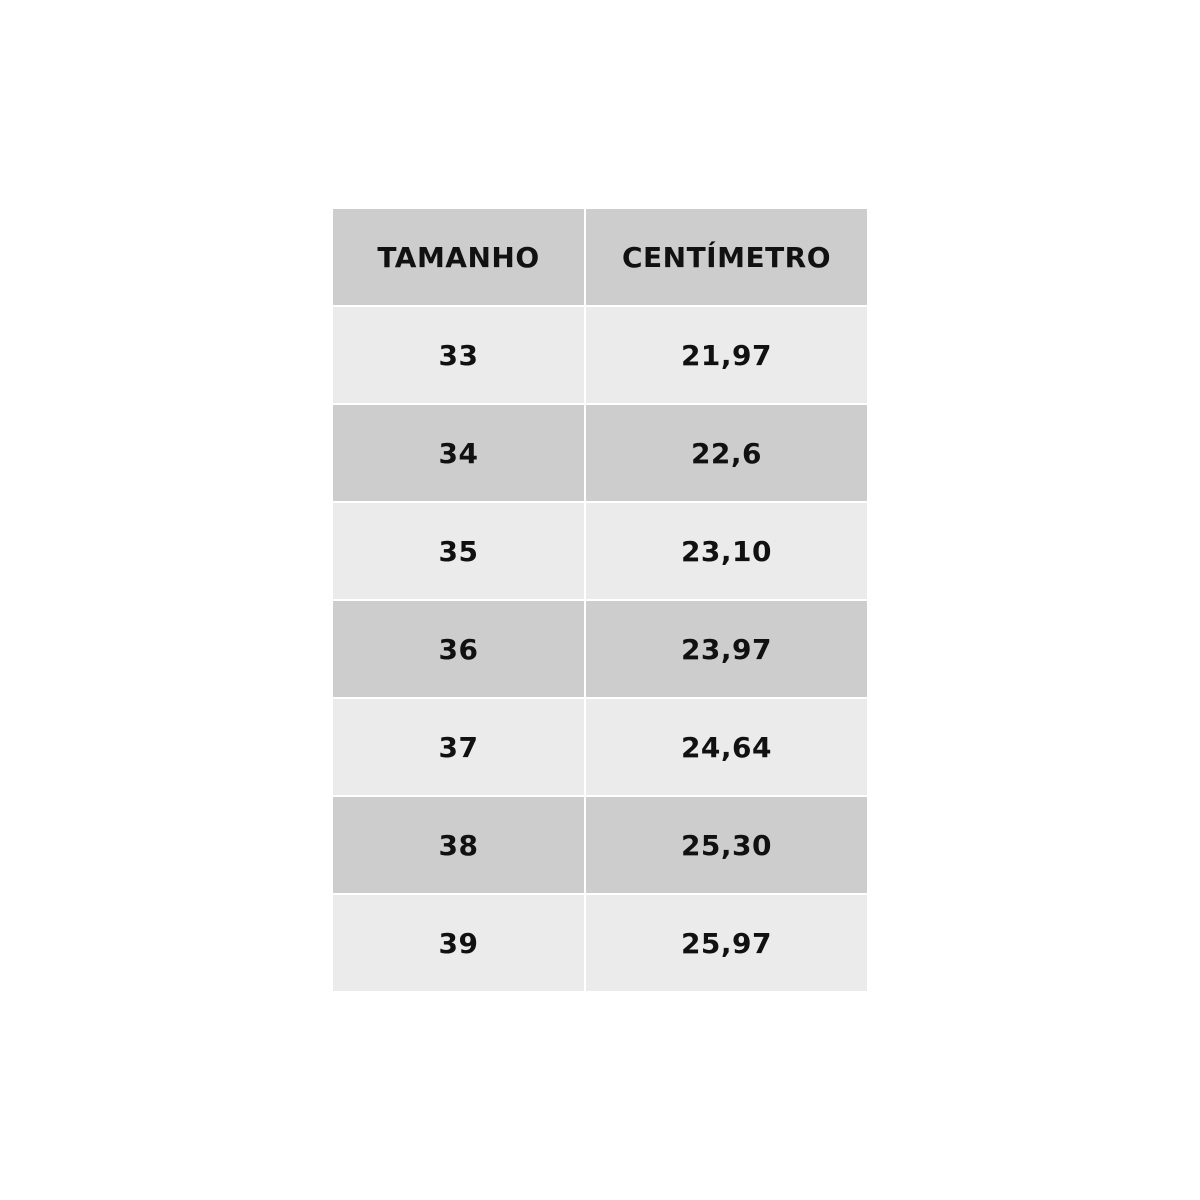 The width and height of the screenshot is (1200, 1200). What do you see at coordinates (726, 943) in the screenshot?
I see `table-cell: 25,97` at bounding box center [726, 943].